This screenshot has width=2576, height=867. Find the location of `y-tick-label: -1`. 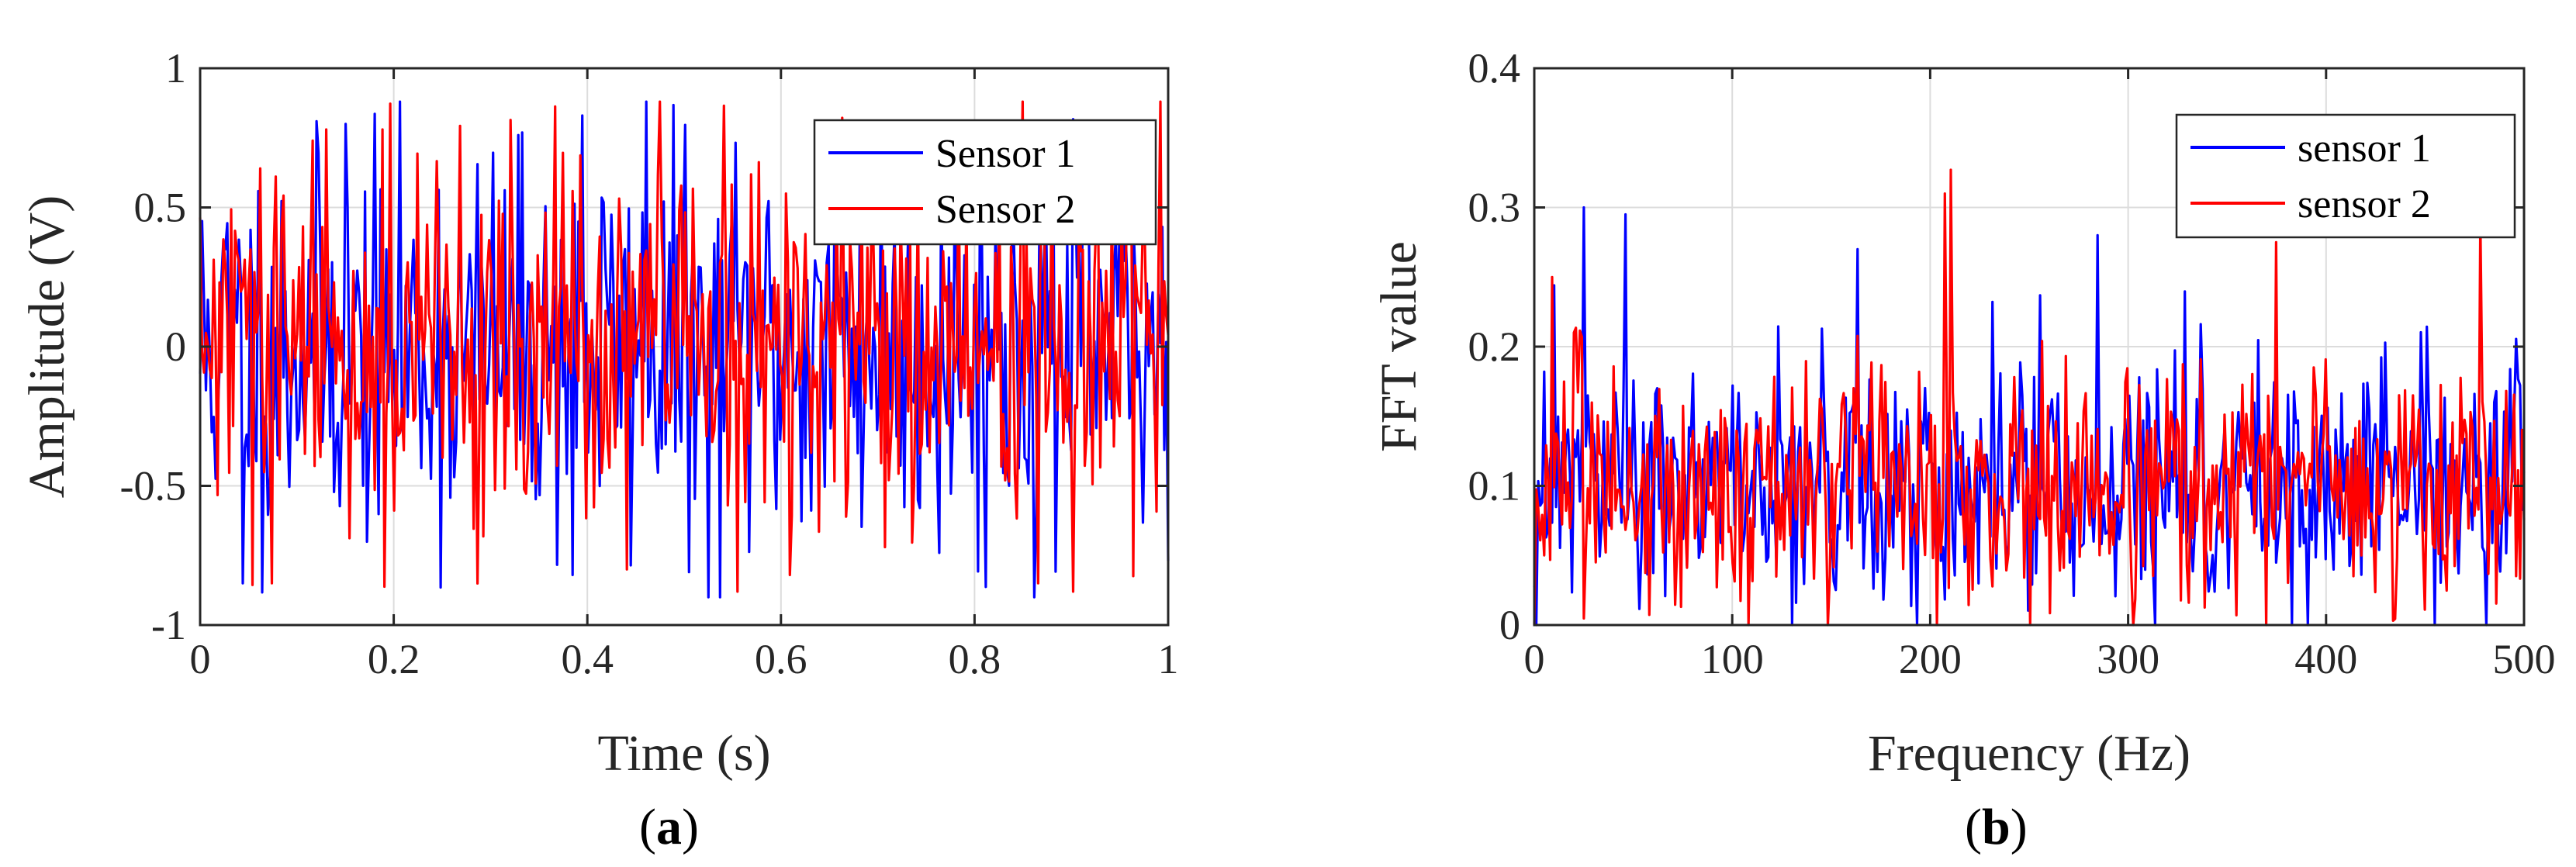

y-tick-label: -1 is located at coordinates (168, 625).